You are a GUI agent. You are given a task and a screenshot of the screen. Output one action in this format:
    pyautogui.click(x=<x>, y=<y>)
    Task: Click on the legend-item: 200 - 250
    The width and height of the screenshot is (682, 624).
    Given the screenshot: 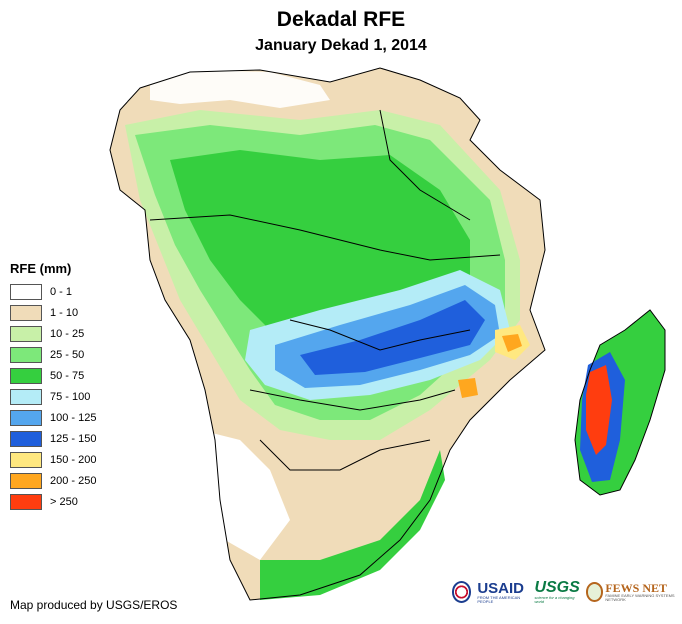 What is the action you would take?
    pyautogui.click(x=53, y=480)
    